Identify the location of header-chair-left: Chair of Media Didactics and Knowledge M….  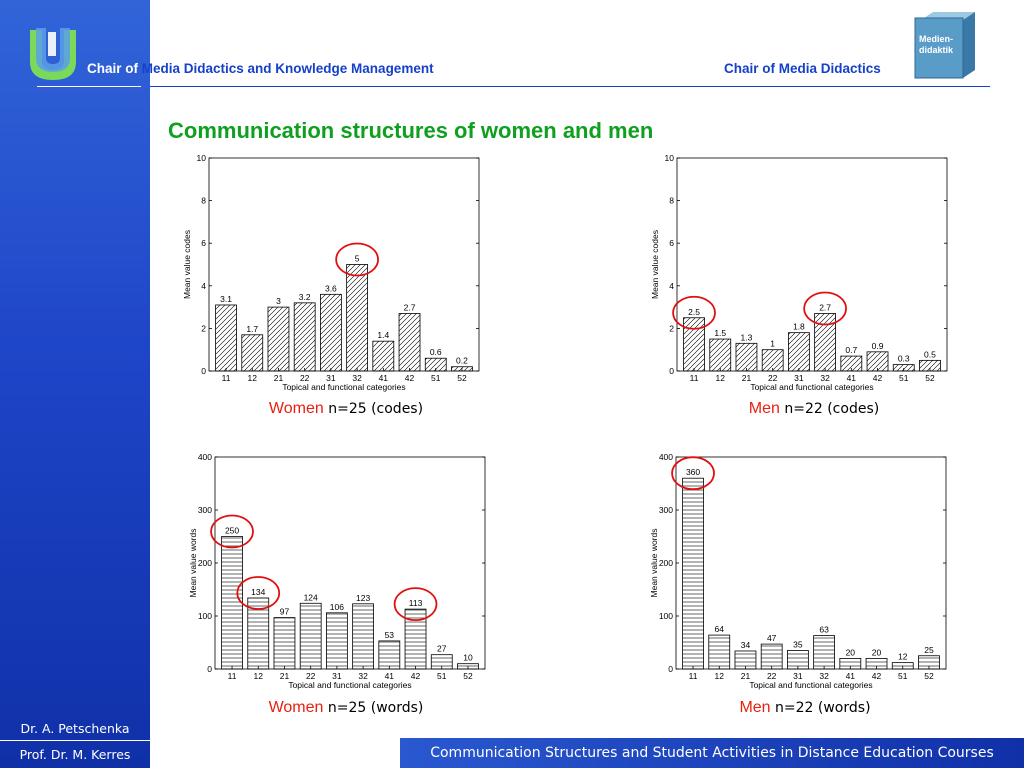
(260, 68).